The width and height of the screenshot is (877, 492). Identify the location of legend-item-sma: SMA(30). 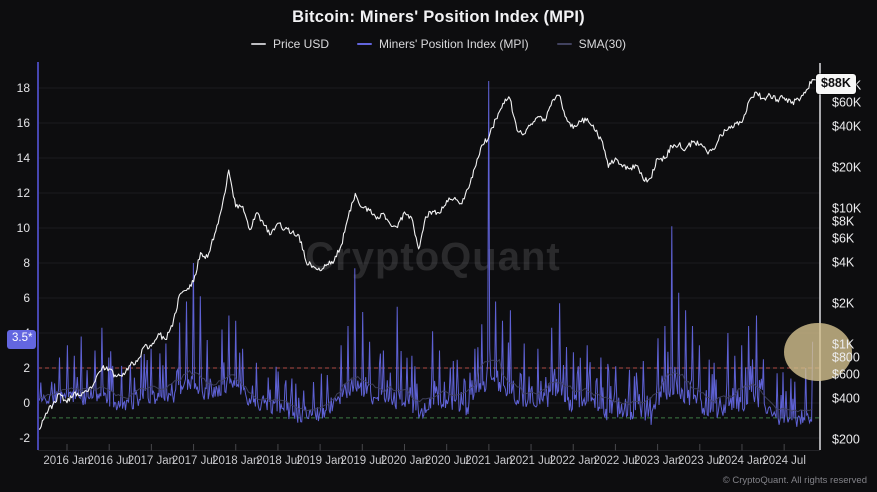
(591, 44).